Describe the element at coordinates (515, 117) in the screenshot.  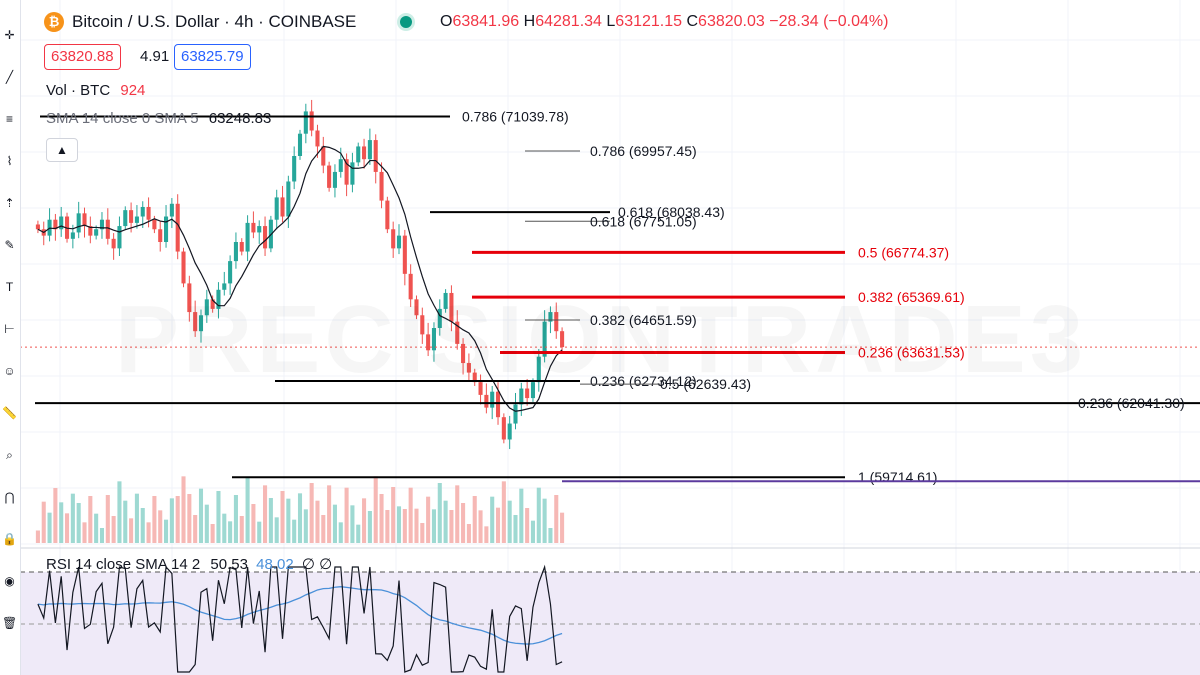
I see `fib-label: 0.786 (71039.78)` at that location.